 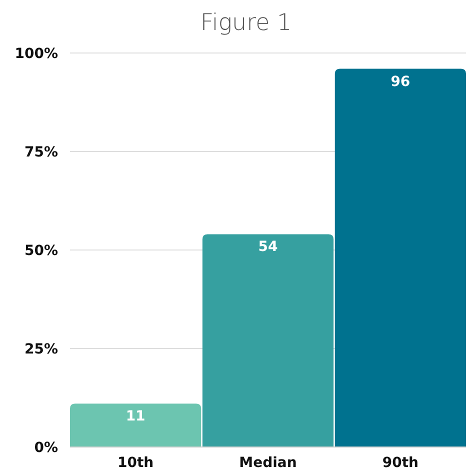 What do you see at coordinates (46, 448) in the screenshot?
I see `y-tick-label: 0%` at bounding box center [46, 448].